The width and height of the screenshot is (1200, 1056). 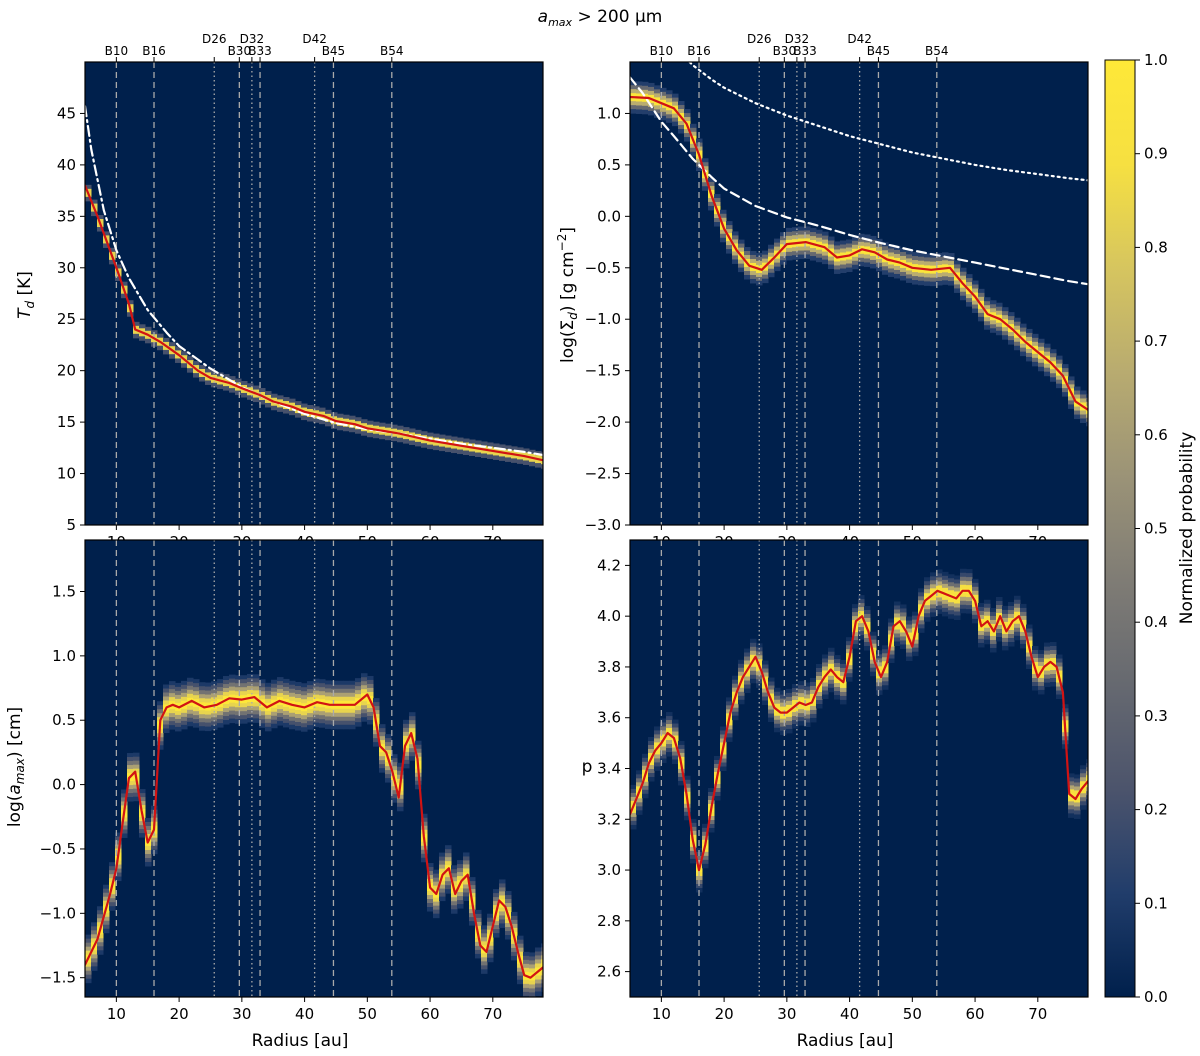 What do you see at coordinates (58, 913) in the screenshot?
I see `y-tick-label: −1.0` at bounding box center [58, 913].